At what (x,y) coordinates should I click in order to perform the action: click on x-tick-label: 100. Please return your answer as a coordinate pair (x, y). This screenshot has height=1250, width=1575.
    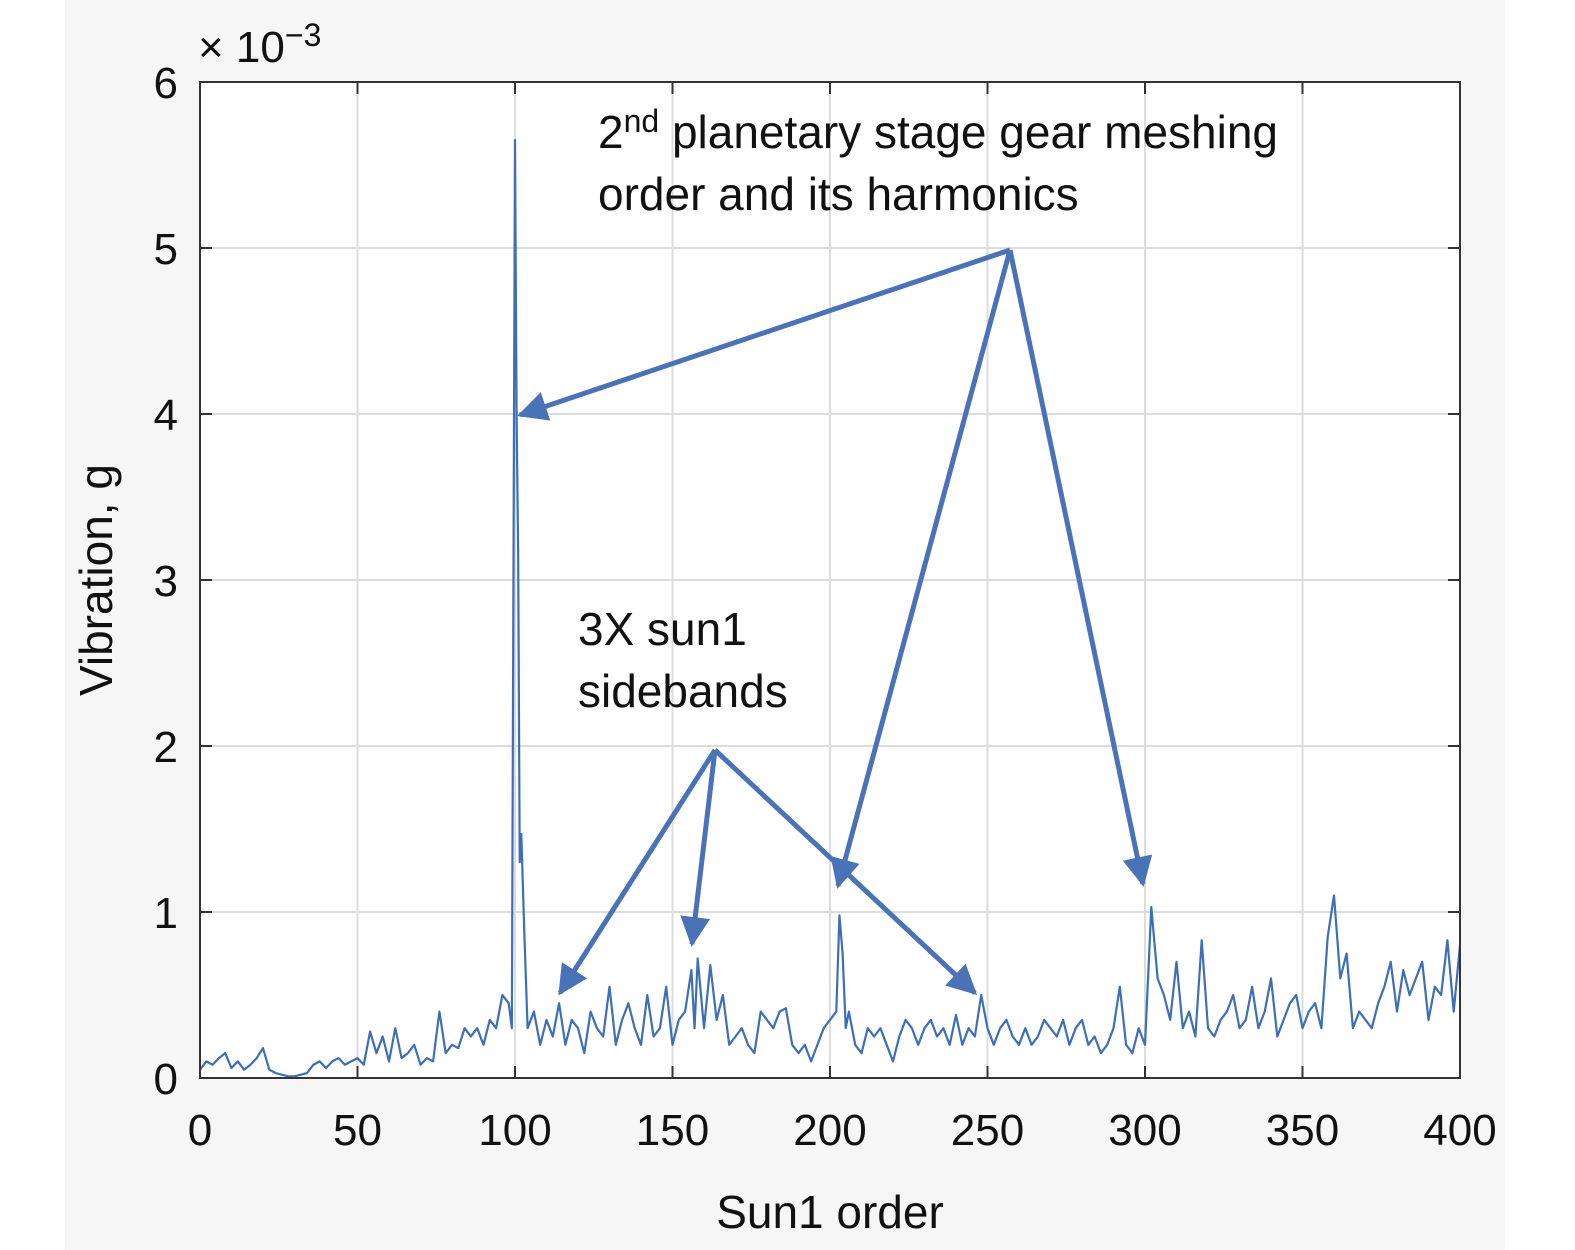
    Looking at the image, I should click on (514, 1130).